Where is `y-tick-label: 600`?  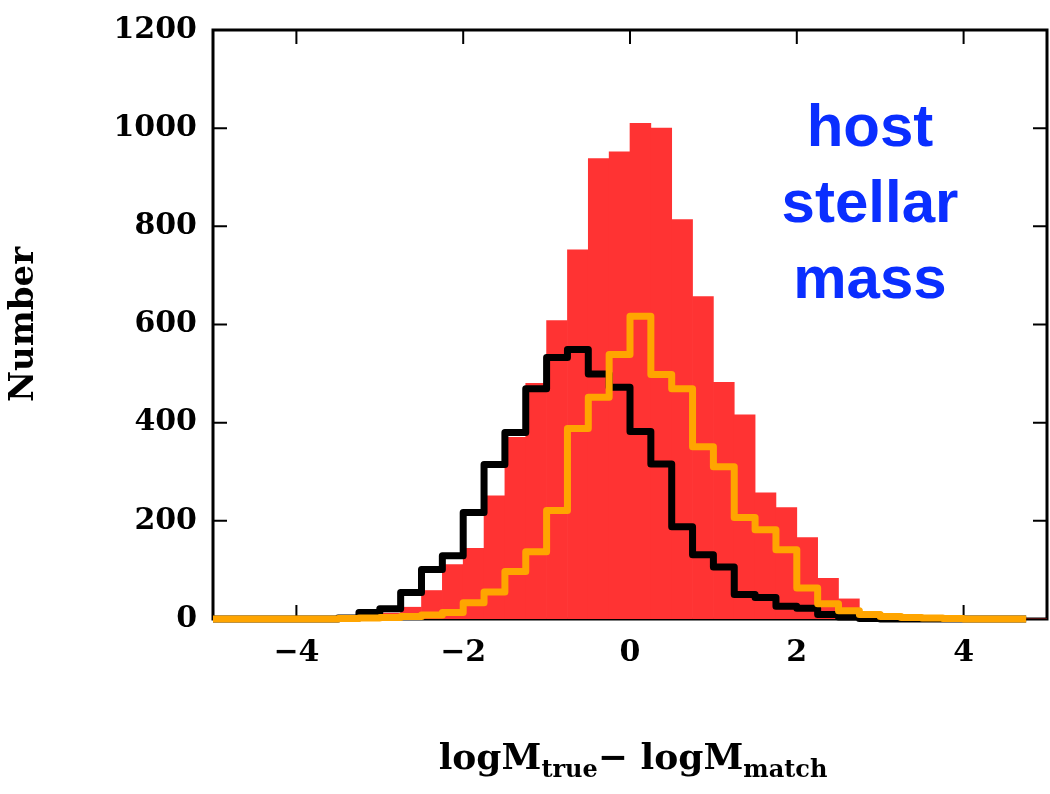 y-tick-label: 600 is located at coordinates (165, 322).